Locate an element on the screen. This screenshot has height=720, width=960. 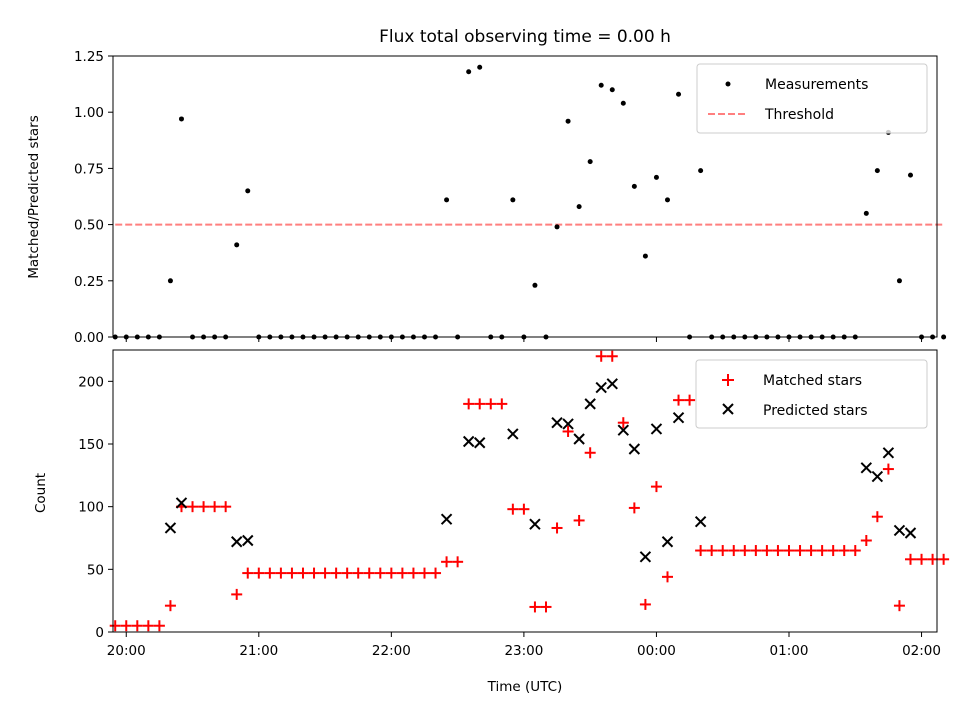
bottom-y-tick-label: 0 is located at coordinates (99, 633).